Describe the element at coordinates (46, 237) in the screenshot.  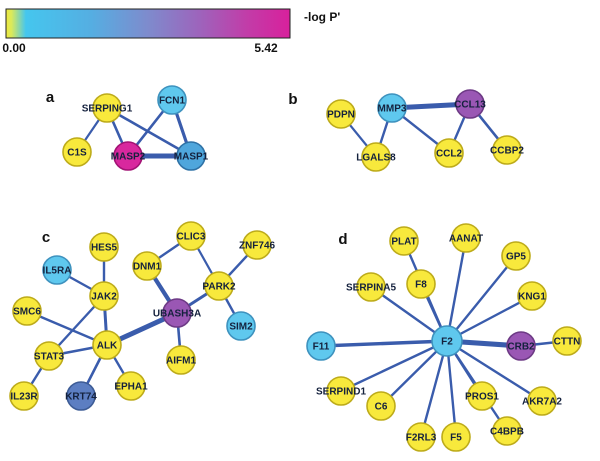
I see `panel-letter-c: c` at that location.